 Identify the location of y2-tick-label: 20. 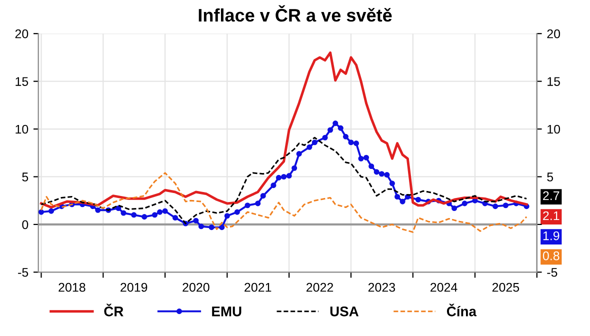
(553, 33).